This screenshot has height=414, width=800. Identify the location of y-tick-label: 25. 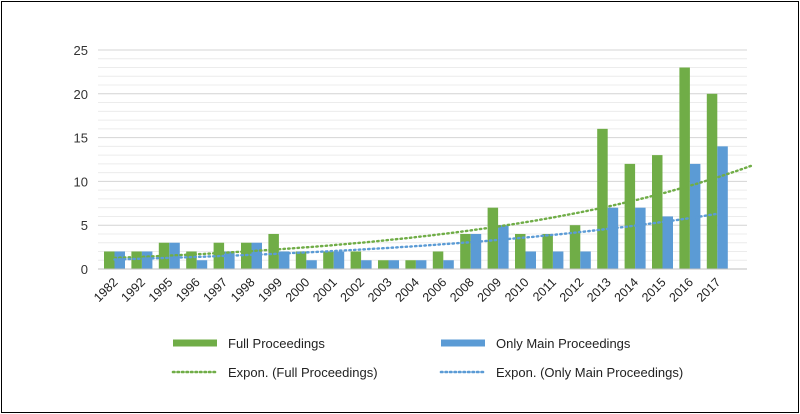
(81, 50).